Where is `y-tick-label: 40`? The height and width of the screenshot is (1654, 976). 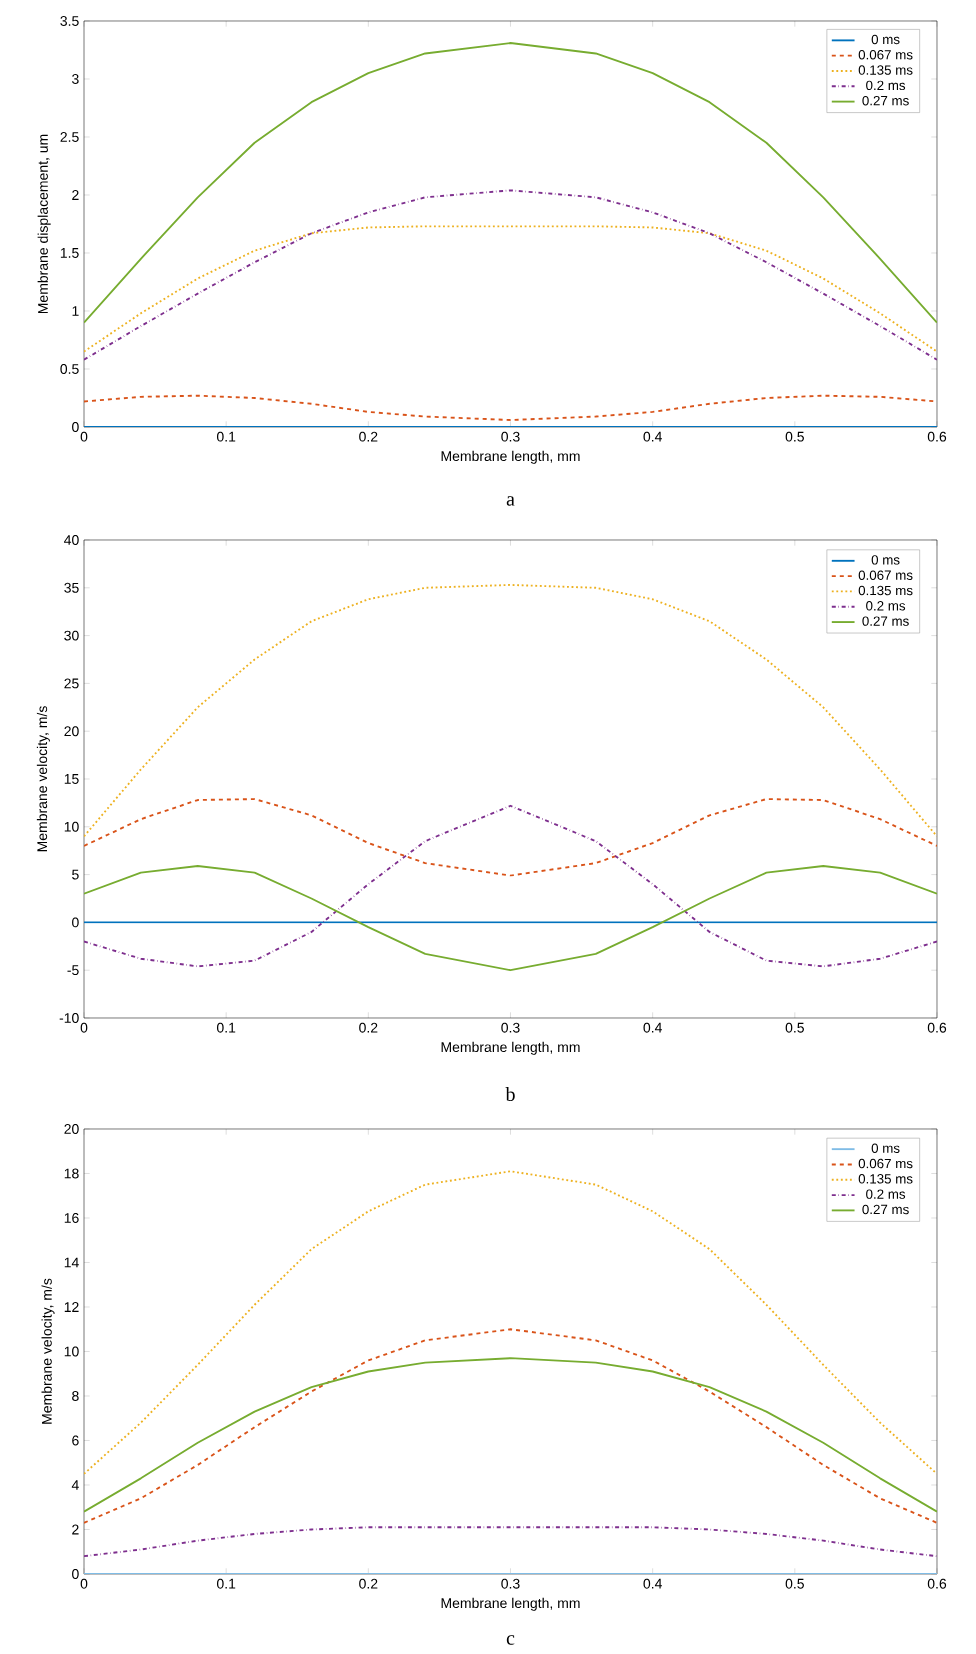
y-tick-label: 40 is located at coordinates (71, 540).